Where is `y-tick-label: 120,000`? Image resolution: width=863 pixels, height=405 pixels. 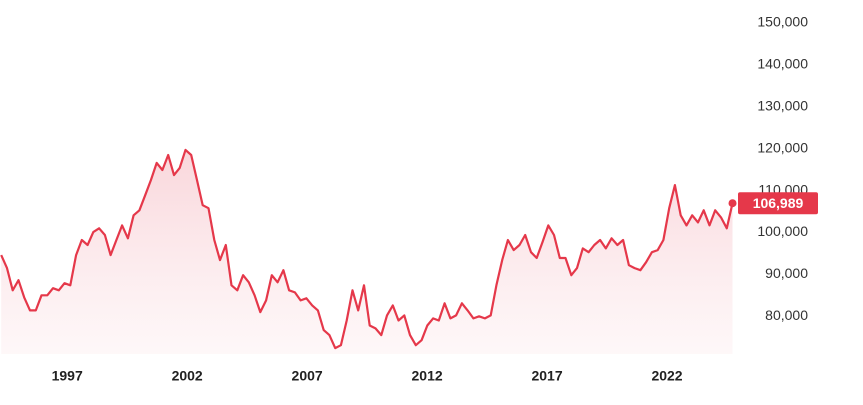 y-tick-label: 120,000 is located at coordinates (782, 147).